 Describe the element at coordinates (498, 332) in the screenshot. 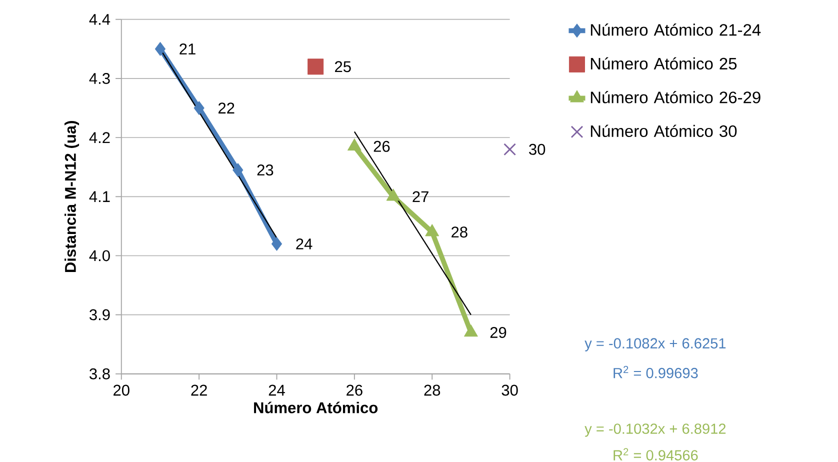

I see `annotation: 29` at that location.